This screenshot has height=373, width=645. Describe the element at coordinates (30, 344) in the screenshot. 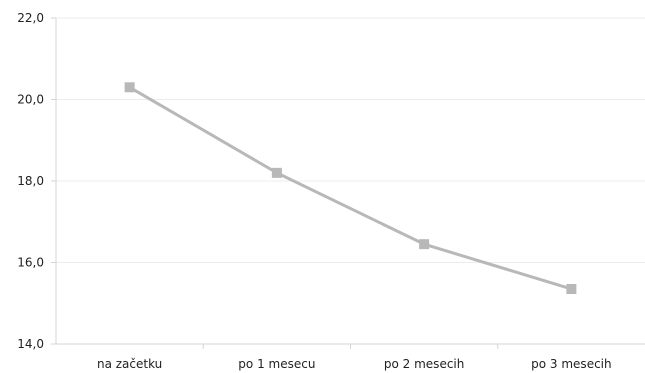

I see `y-tick-label: 14,0` at that location.